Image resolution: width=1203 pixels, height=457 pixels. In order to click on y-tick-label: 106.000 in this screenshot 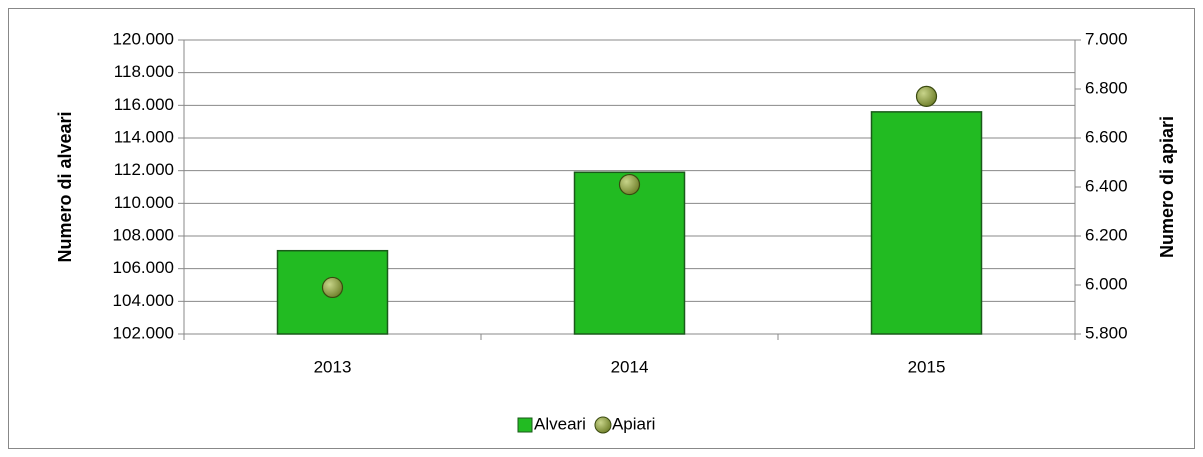, I will do `click(143, 267)`.